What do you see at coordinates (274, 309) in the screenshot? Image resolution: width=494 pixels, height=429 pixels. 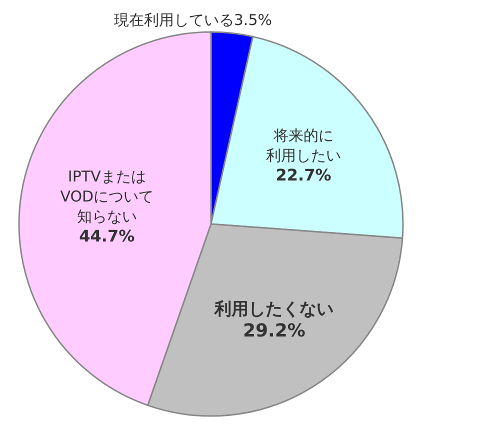 I see `slice-label: 利用したくない` at bounding box center [274, 309].